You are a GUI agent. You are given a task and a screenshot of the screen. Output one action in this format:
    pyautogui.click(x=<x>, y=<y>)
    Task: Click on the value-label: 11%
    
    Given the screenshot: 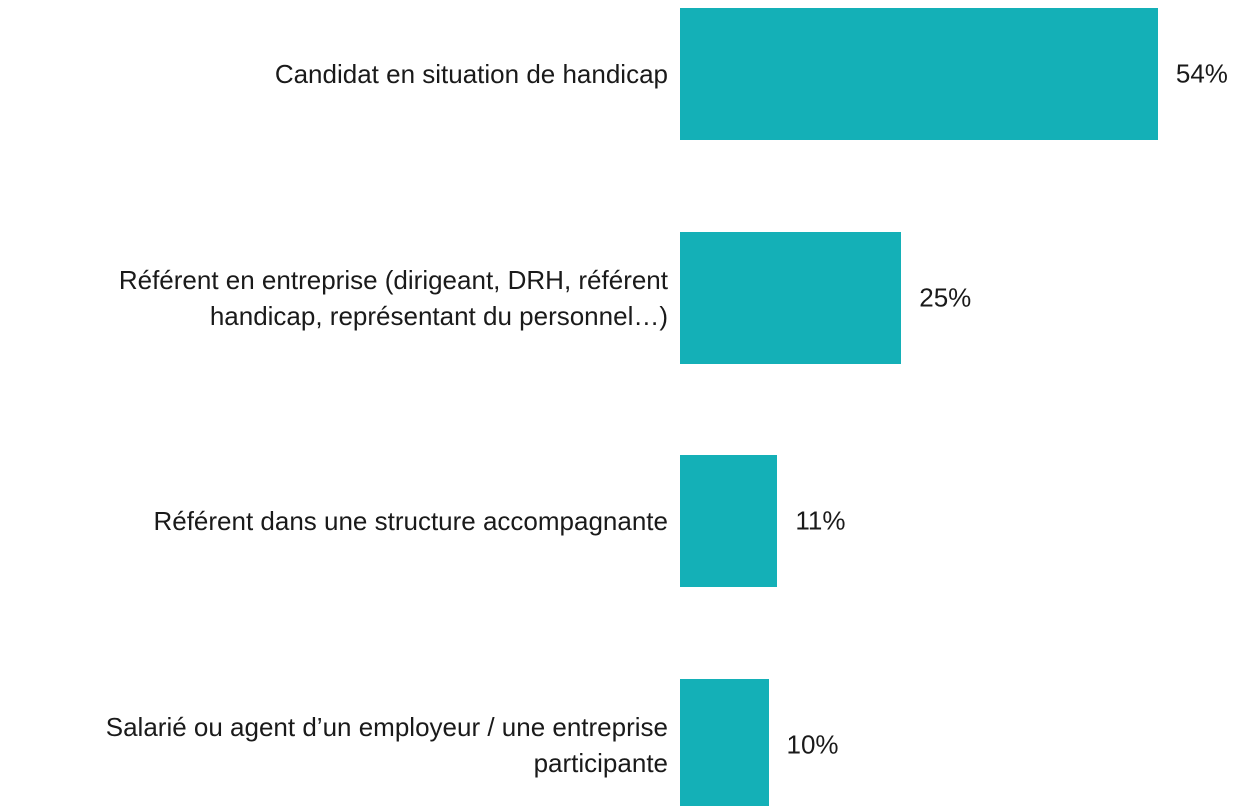 What is the action you would take?
    pyautogui.click(x=820, y=520)
    